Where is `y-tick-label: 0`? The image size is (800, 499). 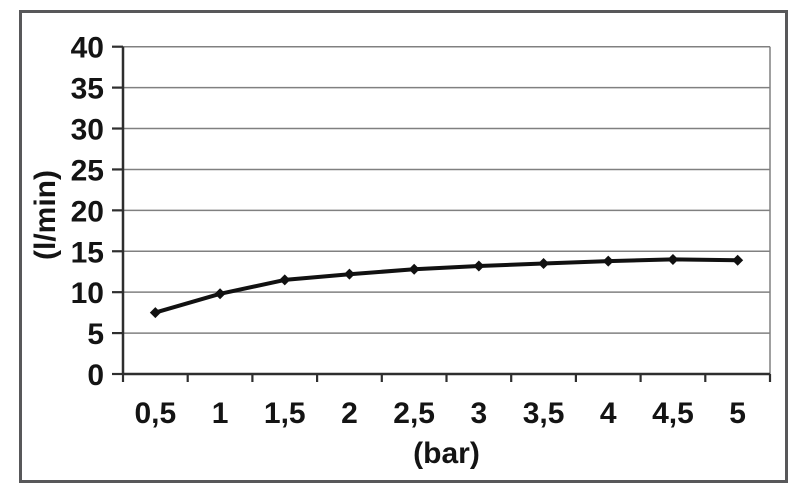 y-tick-label: 0 is located at coordinates (95, 375).